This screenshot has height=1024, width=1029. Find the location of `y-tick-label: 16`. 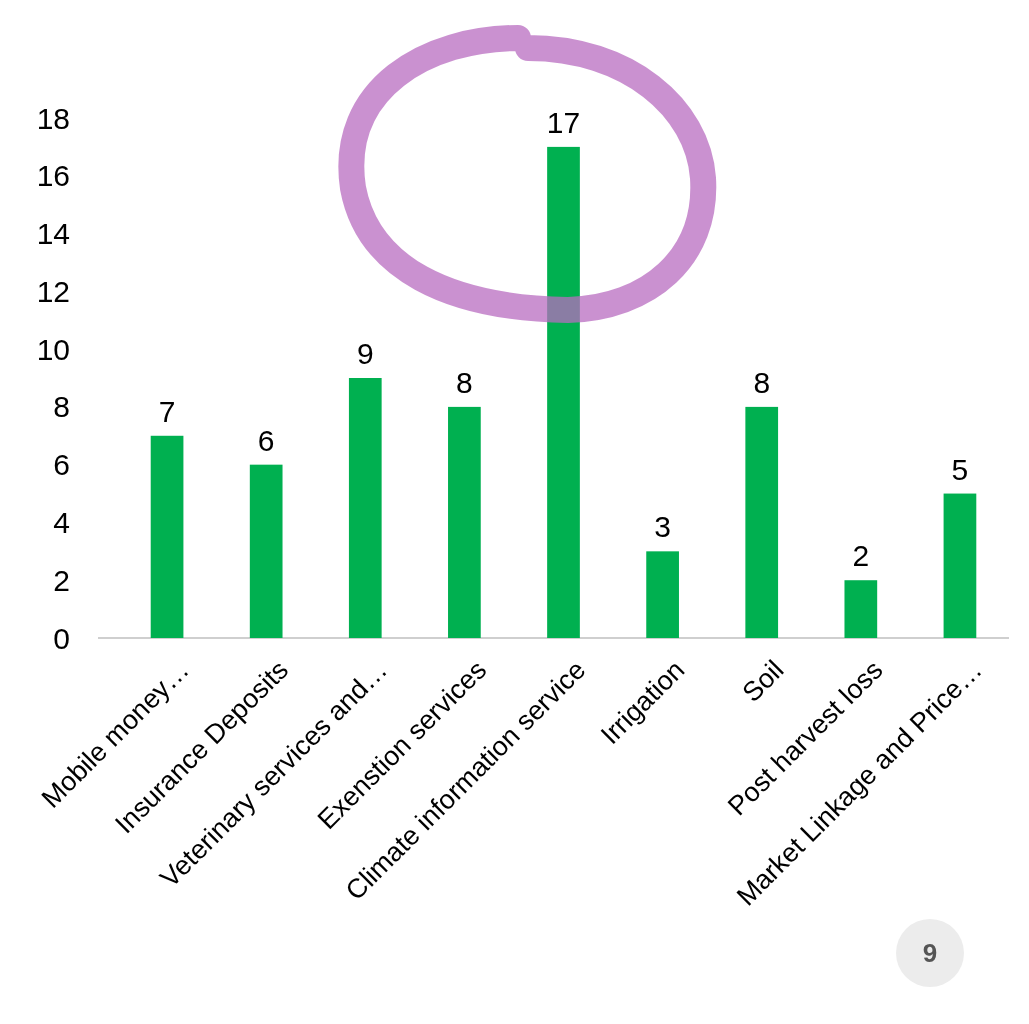

y-tick-label: 16 is located at coordinates (53, 176).